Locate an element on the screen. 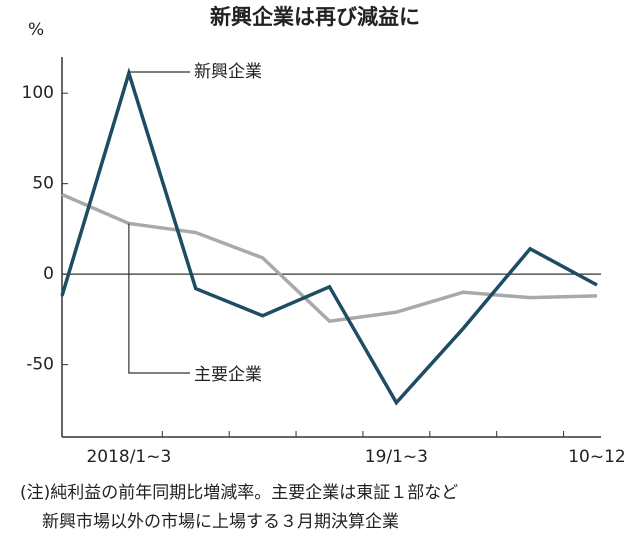 The height and width of the screenshot is (546, 630). x-tick-label: 10~12 is located at coordinates (597, 457).